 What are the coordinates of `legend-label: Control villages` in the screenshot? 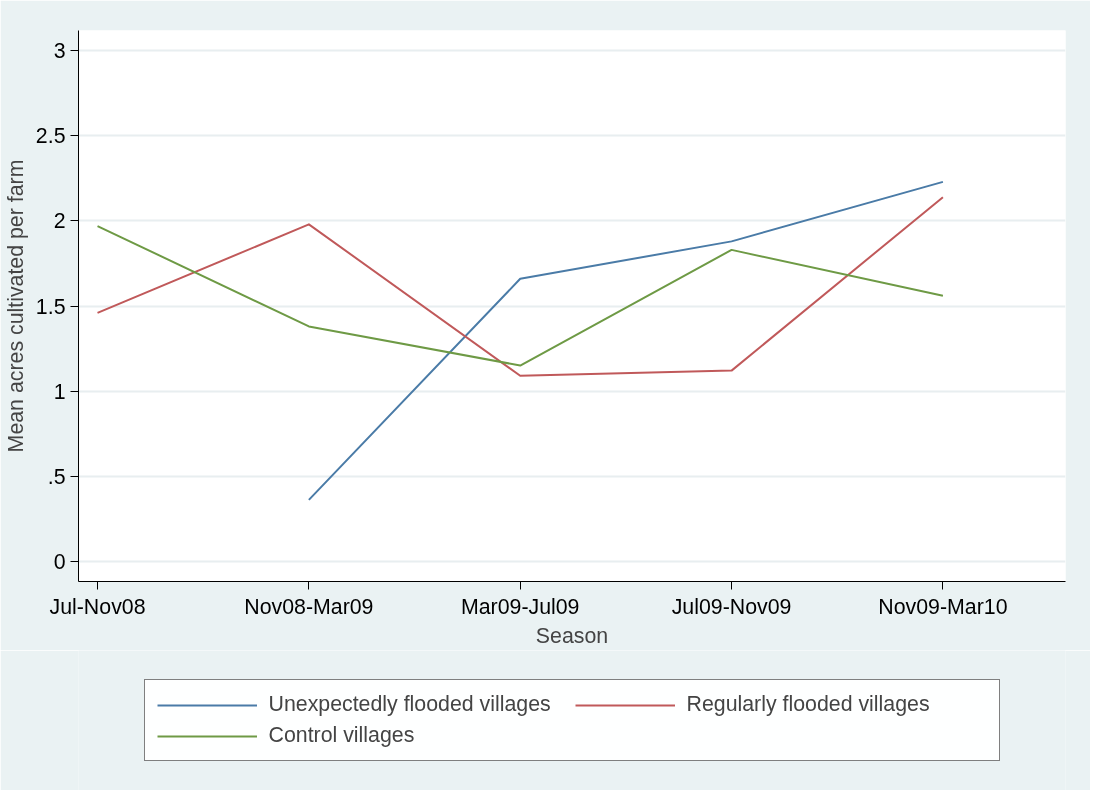 It's located at (342, 735).